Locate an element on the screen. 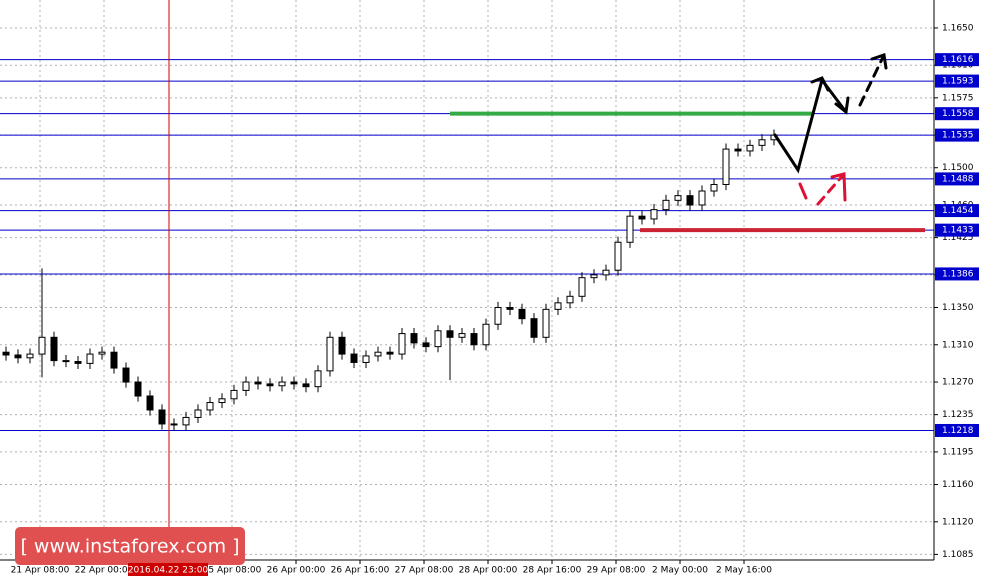  y-tick-label: 1.1160 is located at coordinates (958, 485).